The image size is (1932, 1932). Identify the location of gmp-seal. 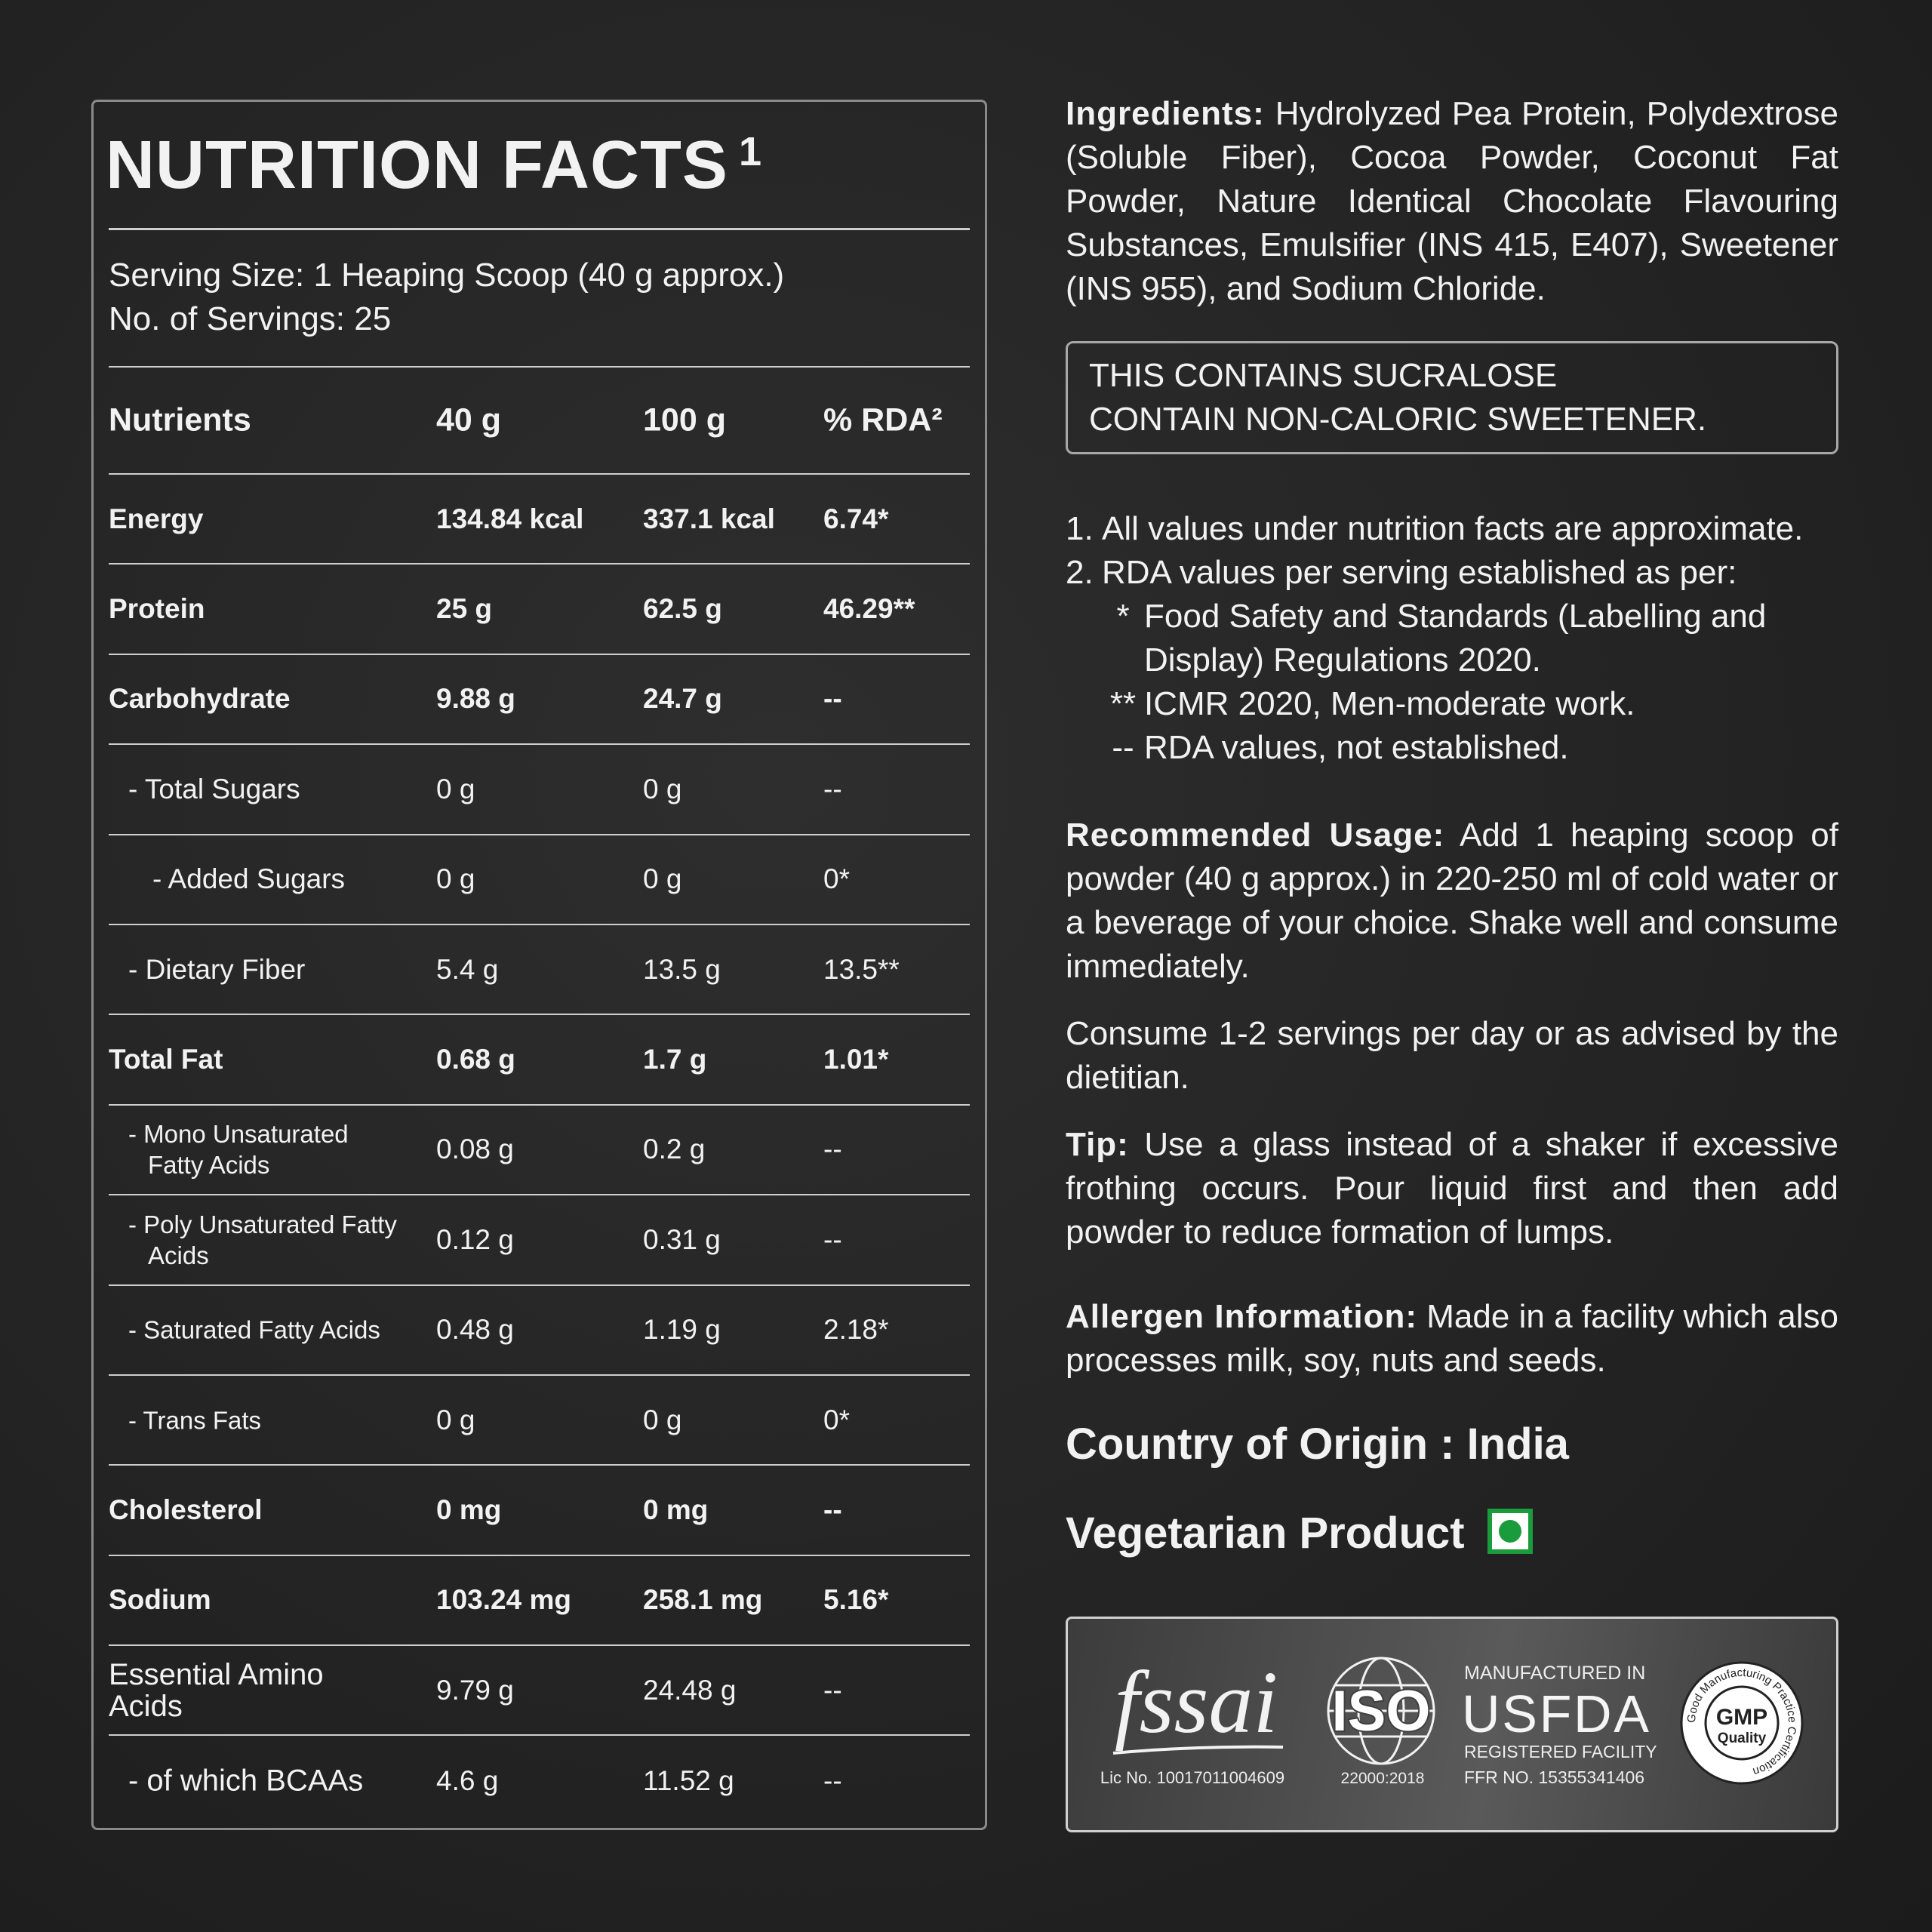
(1742, 1723).